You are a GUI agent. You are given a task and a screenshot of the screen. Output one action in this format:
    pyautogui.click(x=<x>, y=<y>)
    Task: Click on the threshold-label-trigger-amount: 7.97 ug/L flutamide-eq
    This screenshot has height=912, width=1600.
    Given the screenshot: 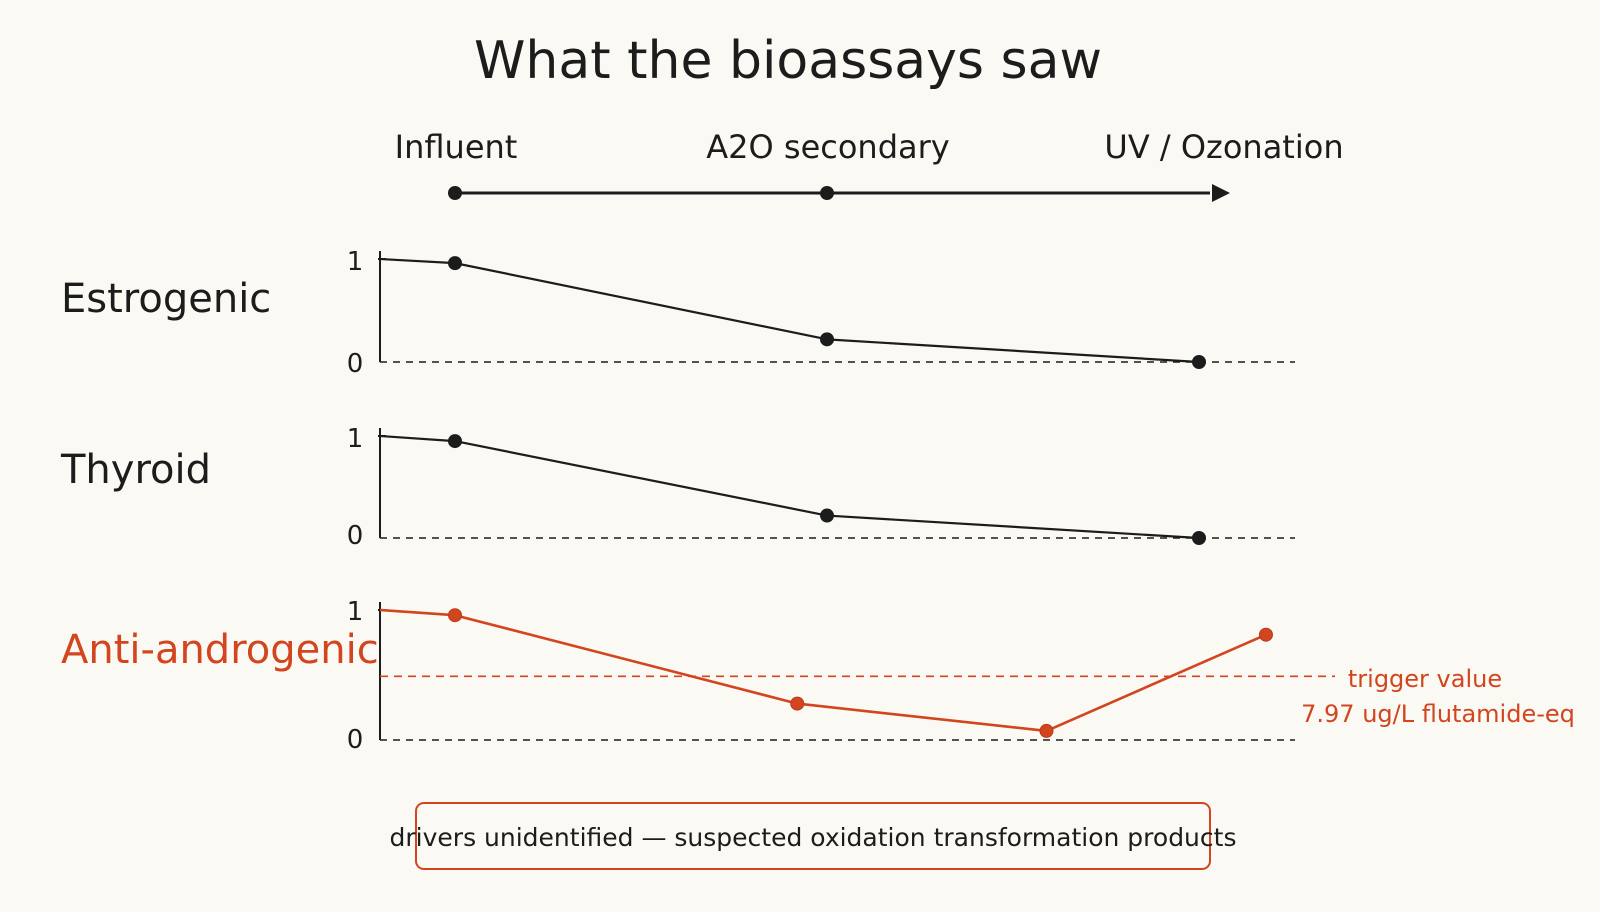 What is the action you would take?
    pyautogui.click(x=1438, y=714)
    